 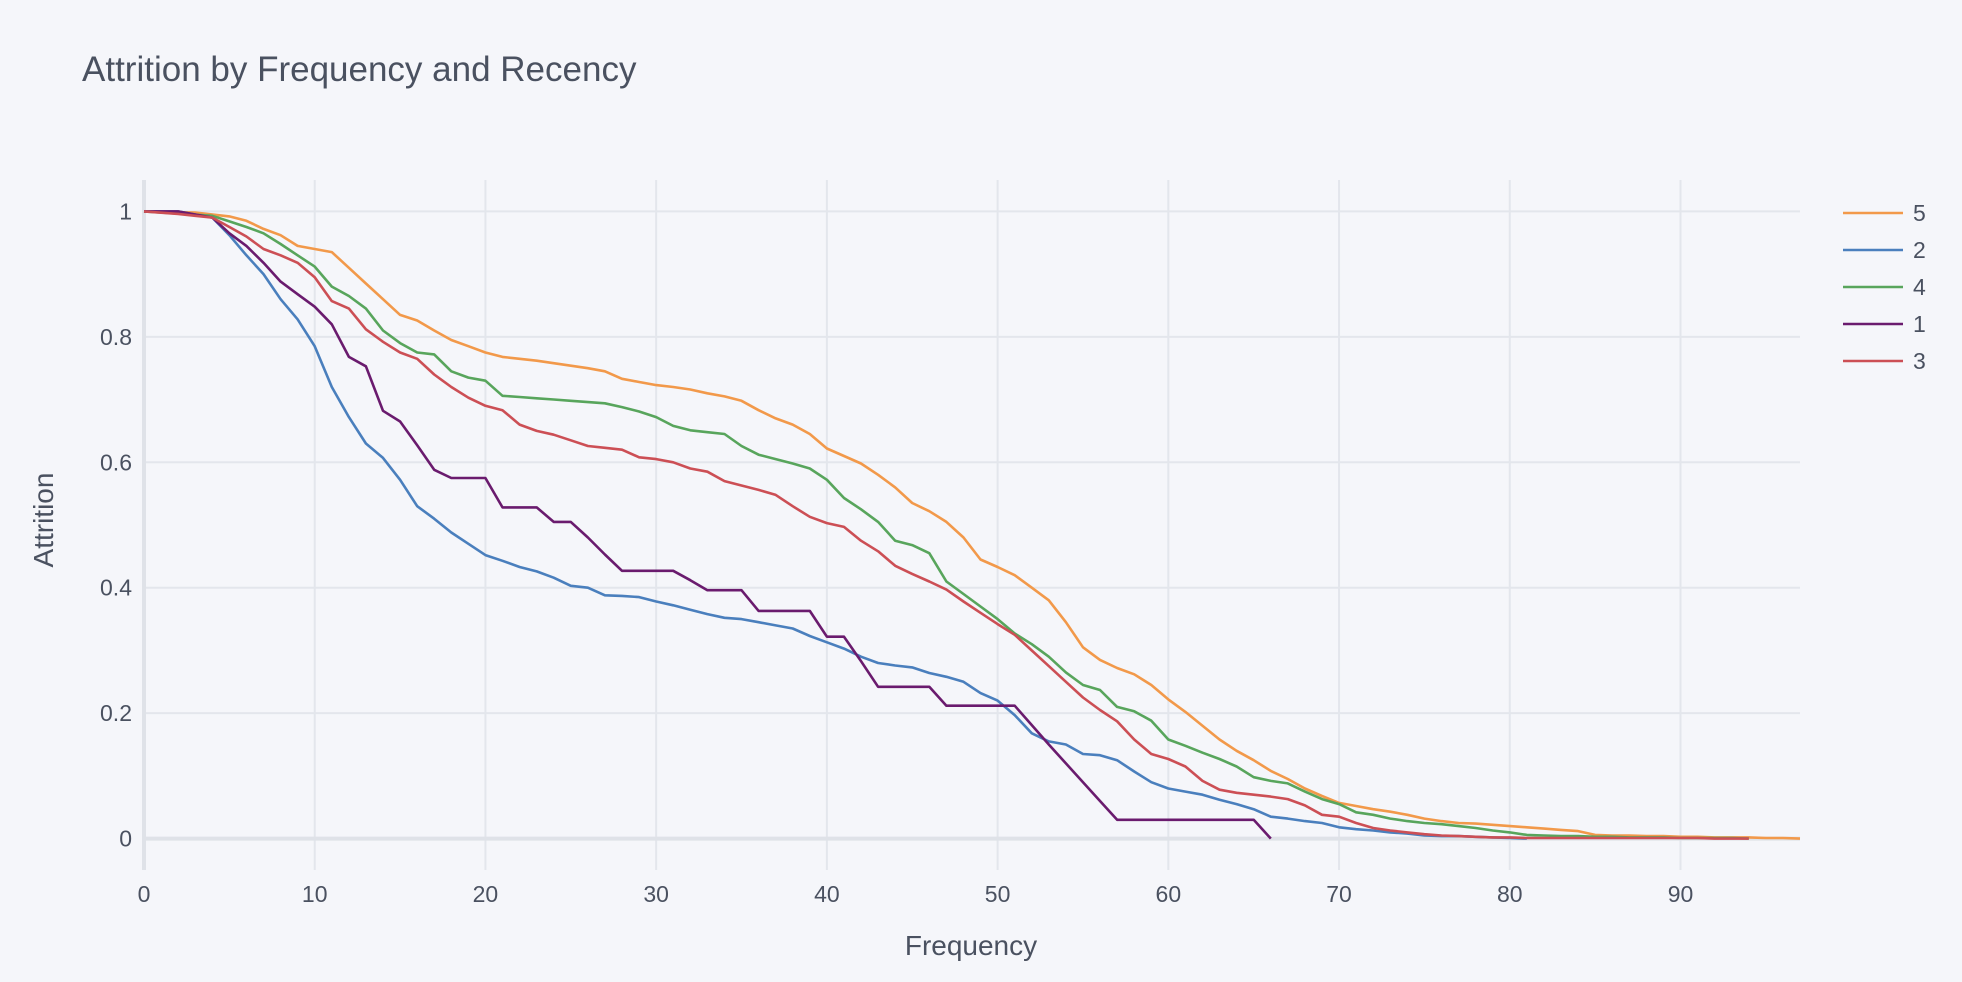 What do you see at coordinates (998, 894) in the screenshot?
I see `x-tick-label: 50` at bounding box center [998, 894].